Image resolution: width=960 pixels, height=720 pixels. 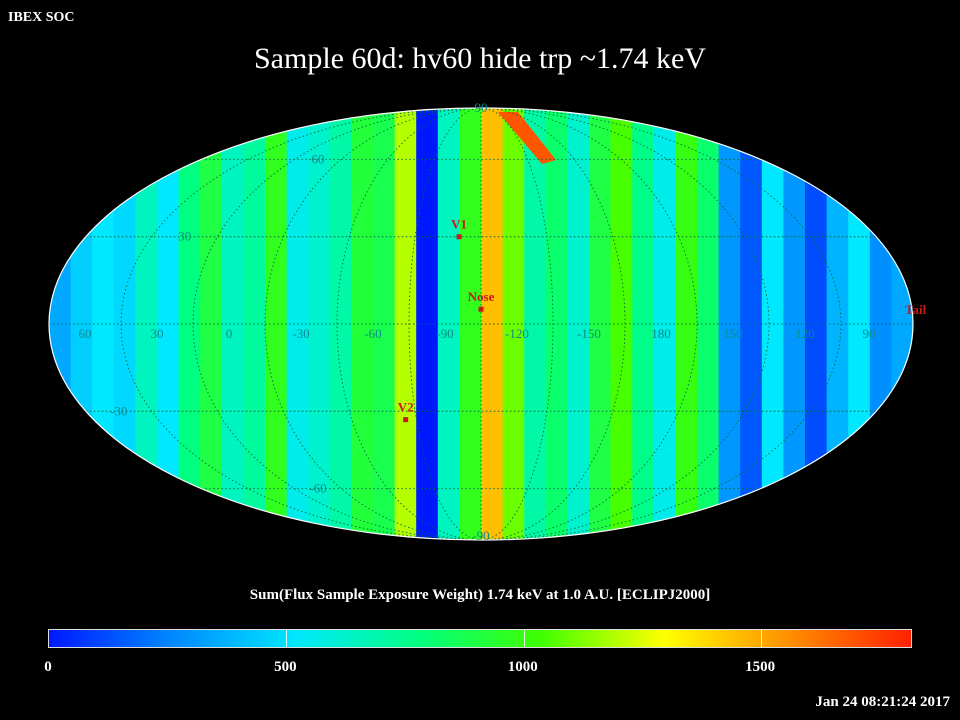 I want to click on colorbar-tick-label: 500, so click(x=285, y=667).